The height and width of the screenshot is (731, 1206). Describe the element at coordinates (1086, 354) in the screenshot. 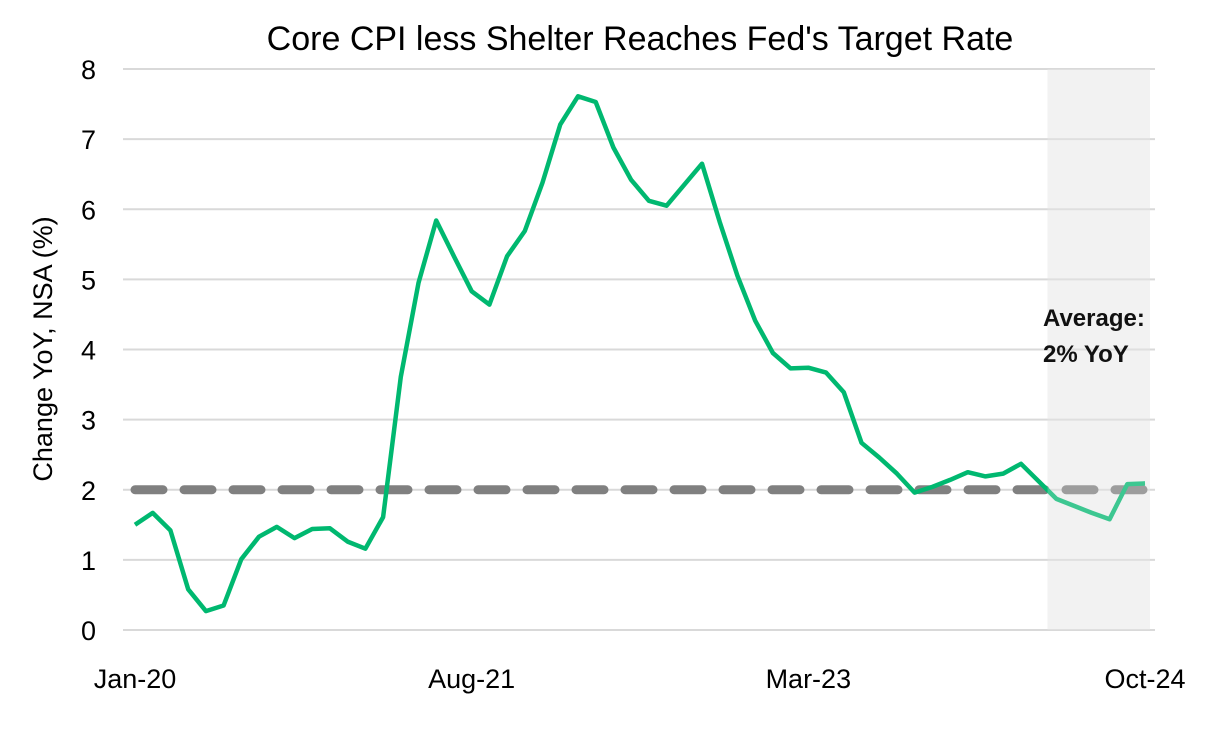

I see `annotation-line-2: 2% YoY` at that location.